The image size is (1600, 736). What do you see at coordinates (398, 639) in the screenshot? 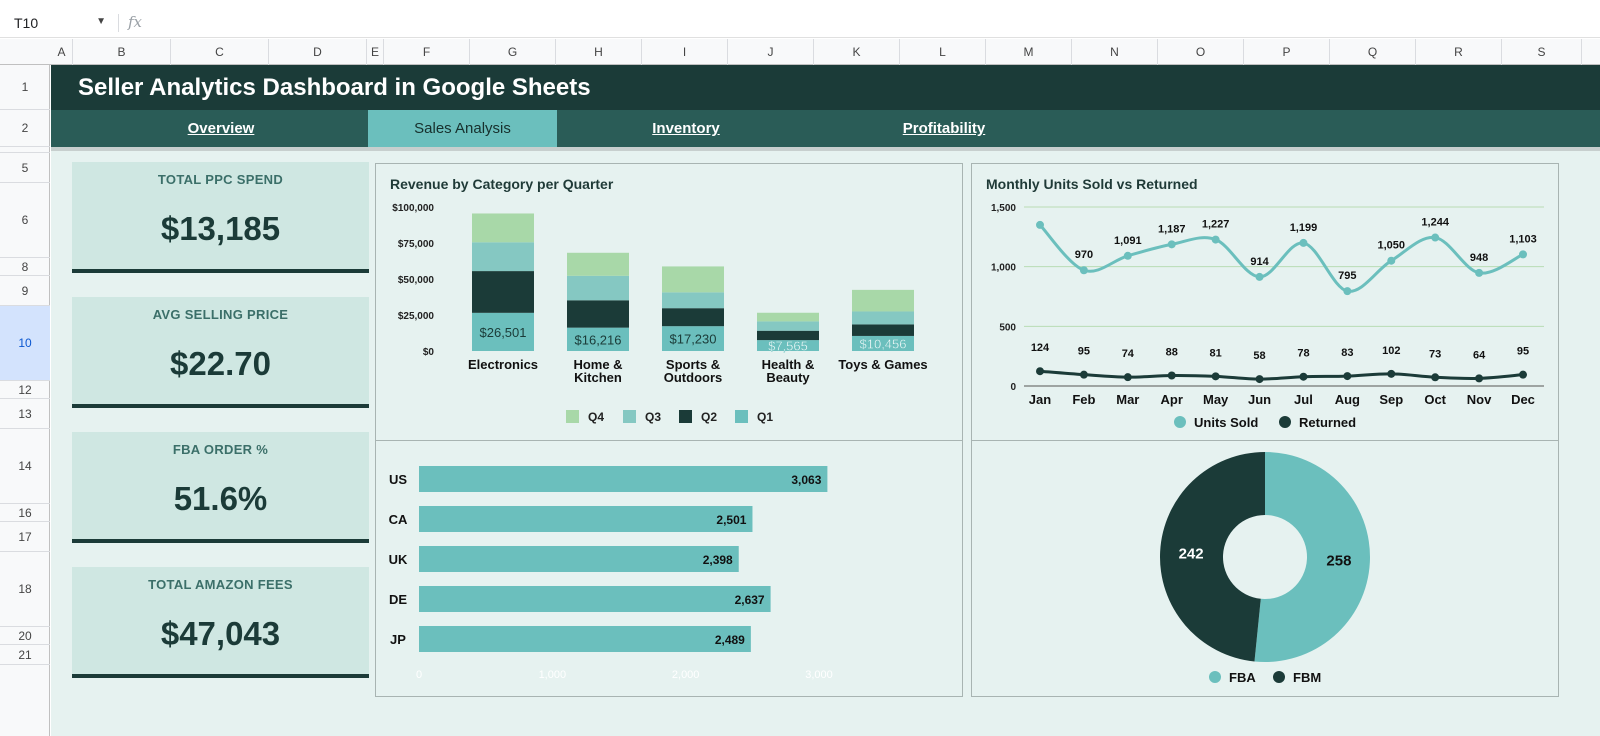
I see `category-label: JP` at bounding box center [398, 639].